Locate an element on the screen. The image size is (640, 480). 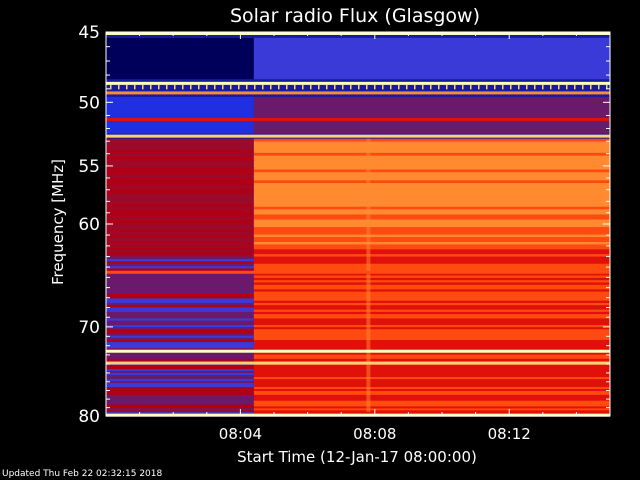
x-tick-label: 08:04 is located at coordinates (240, 434).